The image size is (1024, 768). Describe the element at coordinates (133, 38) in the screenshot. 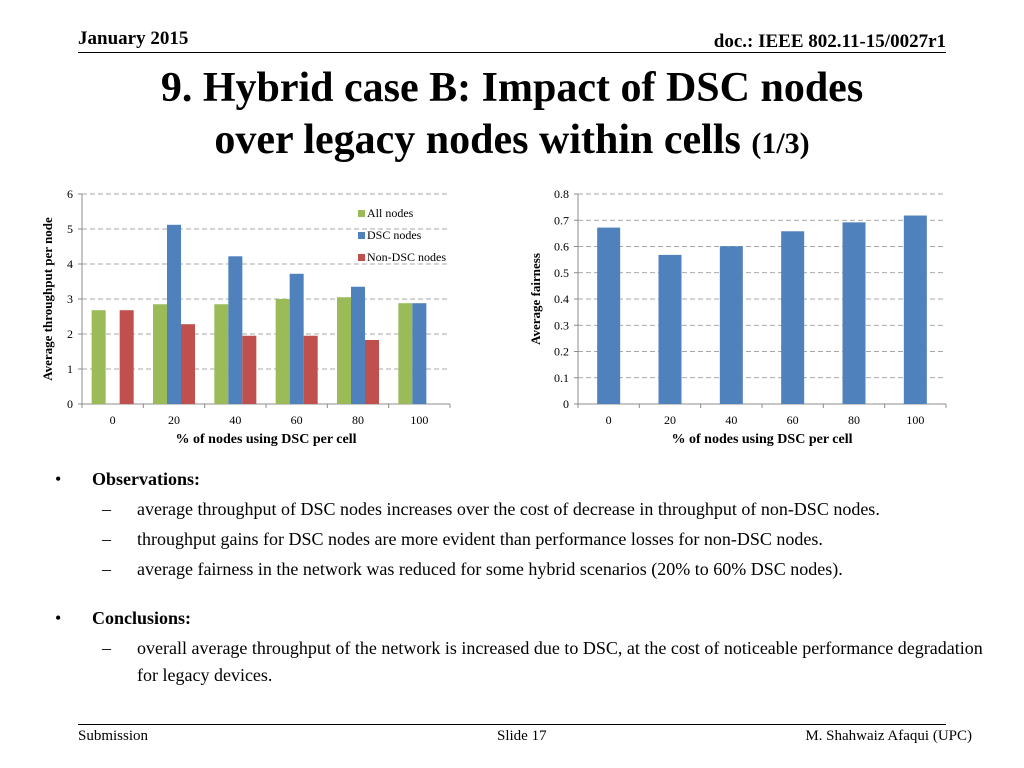

I see `header-date: January 2015` at that location.